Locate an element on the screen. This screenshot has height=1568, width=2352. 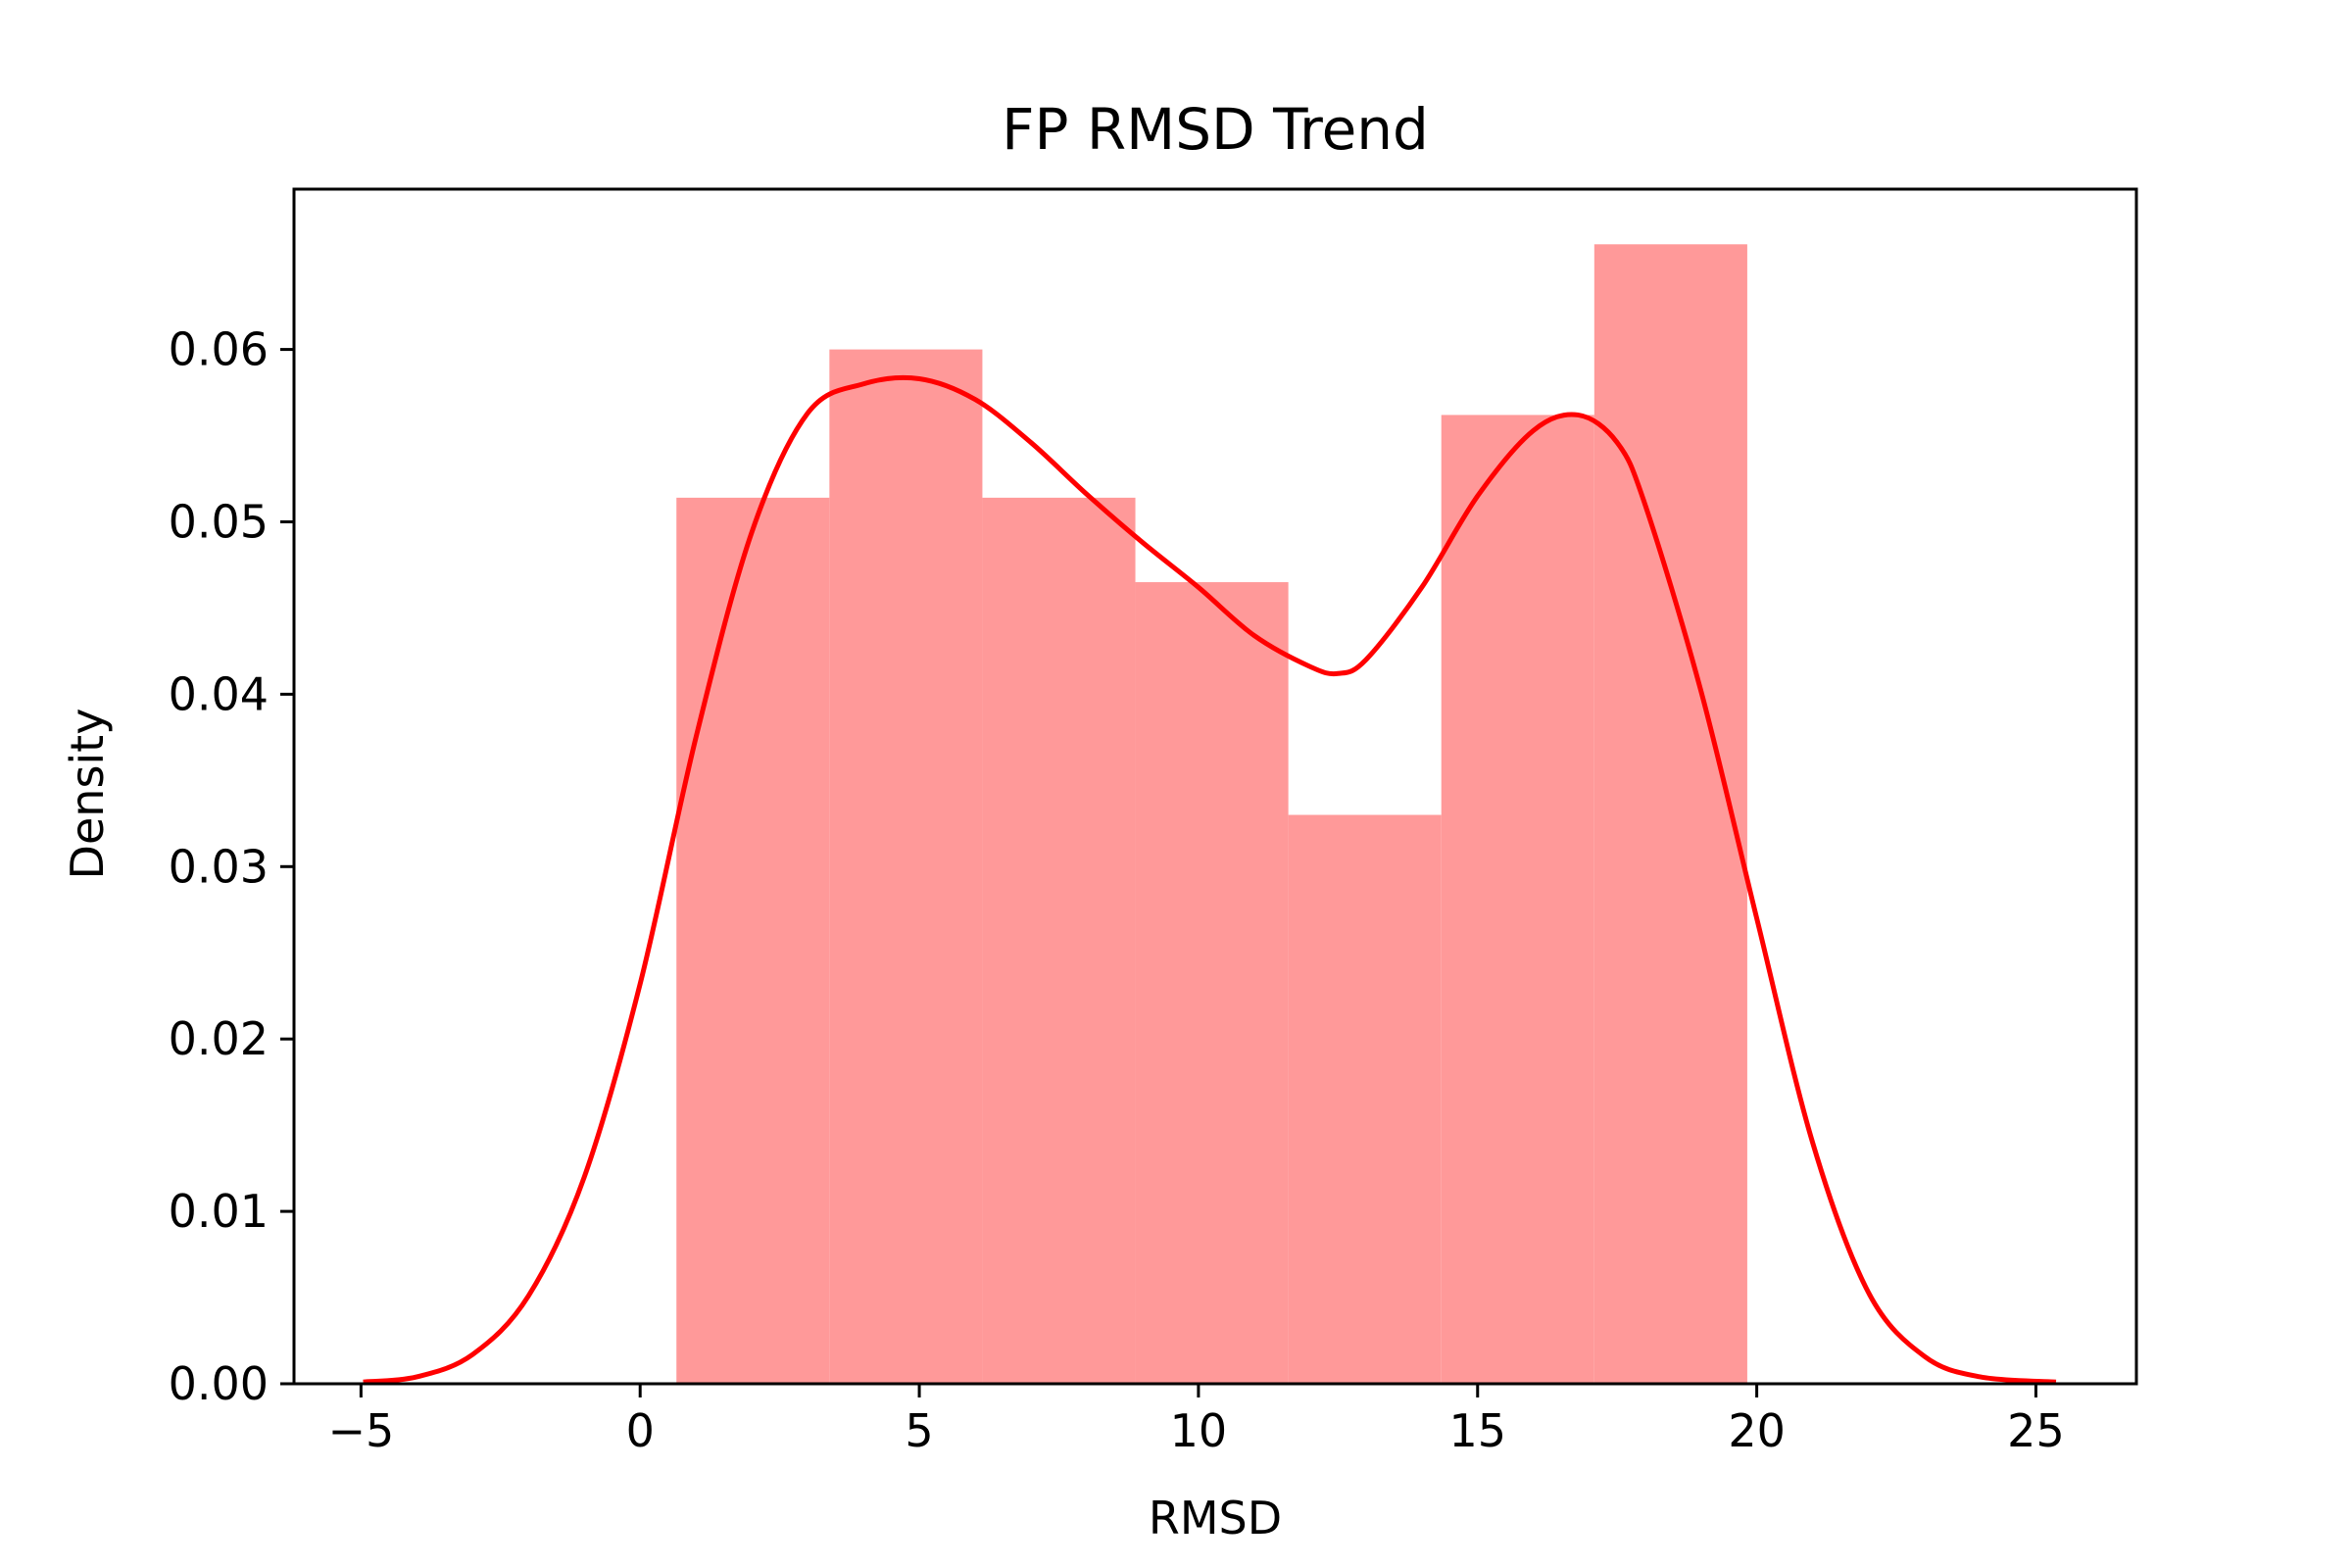
y-tick-label: 0.04 is located at coordinates (219, 693).